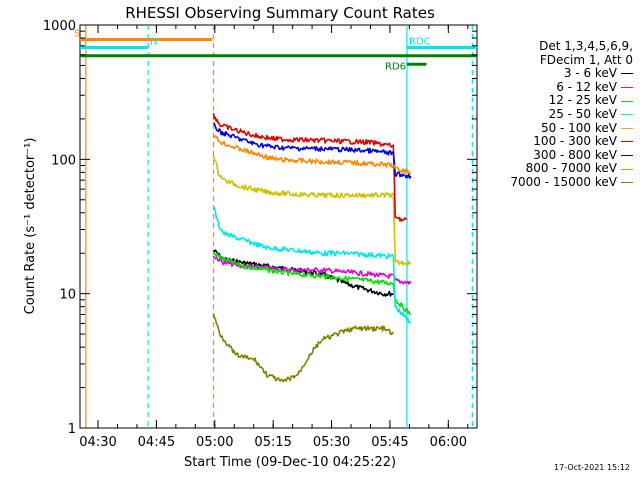 This screenshot has width=640, height=480. What do you see at coordinates (72, 429) in the screenshot?
I see `y-tick-label-0: 1` at bounding box center [72, 429].